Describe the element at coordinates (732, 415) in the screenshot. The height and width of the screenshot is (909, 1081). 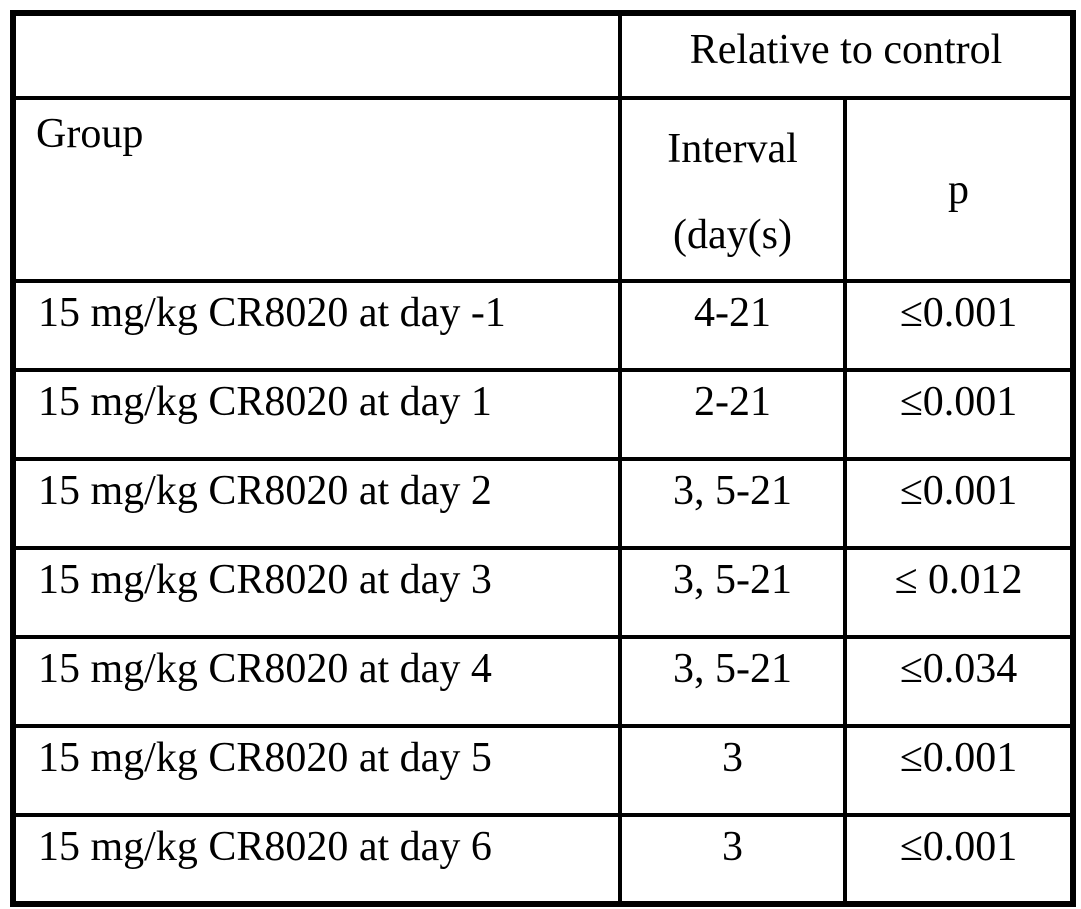
I see `interval-cell: 2-21` at that location.